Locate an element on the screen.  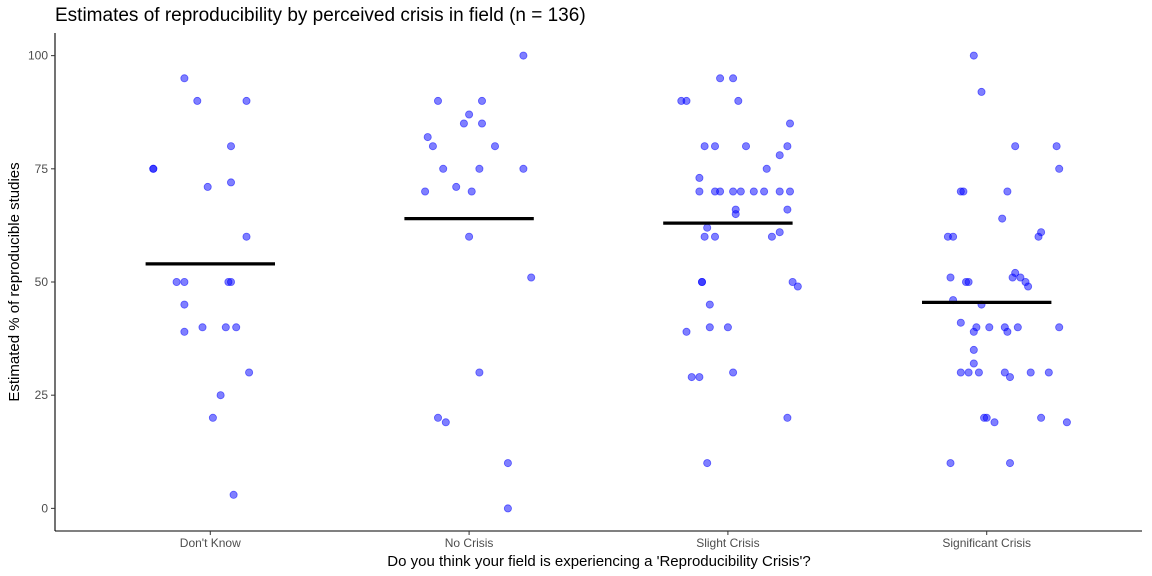
y-axis: 0 25 50 75 100 is located at coordinates (42, 282).